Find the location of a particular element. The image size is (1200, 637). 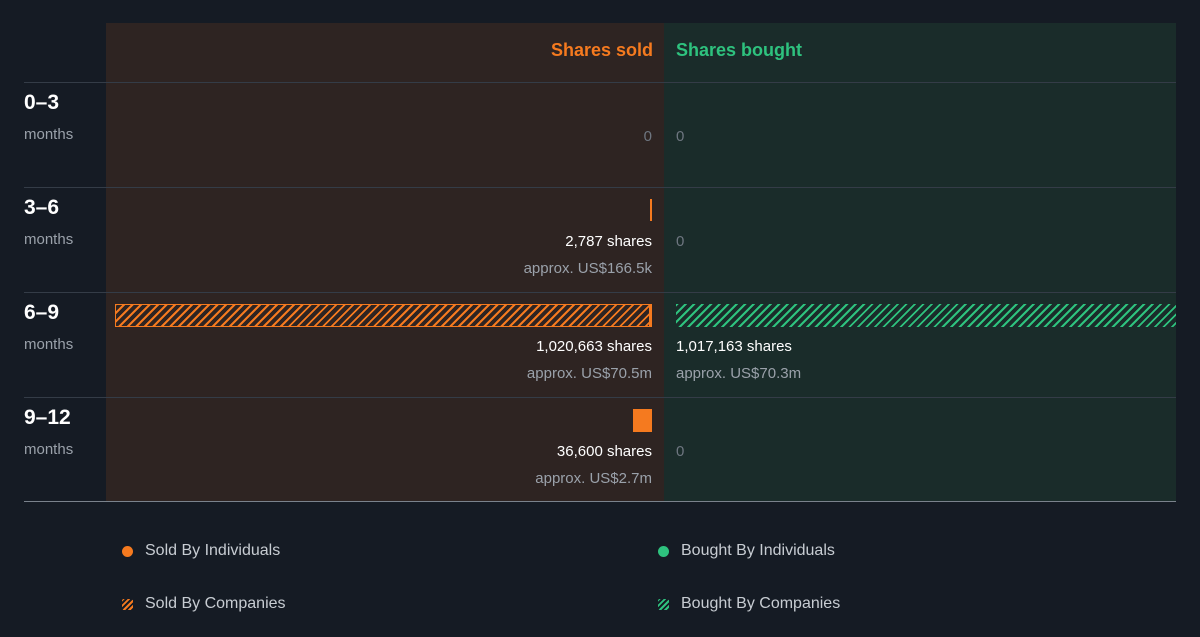

legend-label: Sold By Individuals is located at coordinates (213, 550).